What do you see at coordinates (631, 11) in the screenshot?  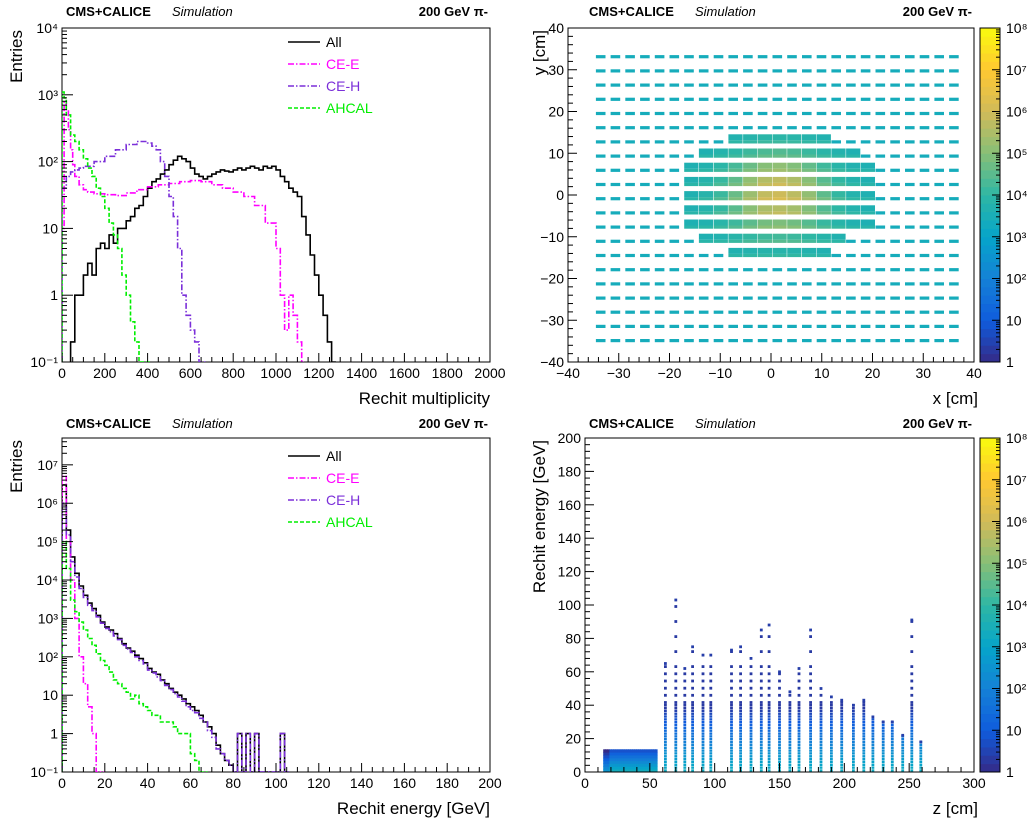 I see `header-experiment: CMS+CALICE` at bounding box center [631, 11].